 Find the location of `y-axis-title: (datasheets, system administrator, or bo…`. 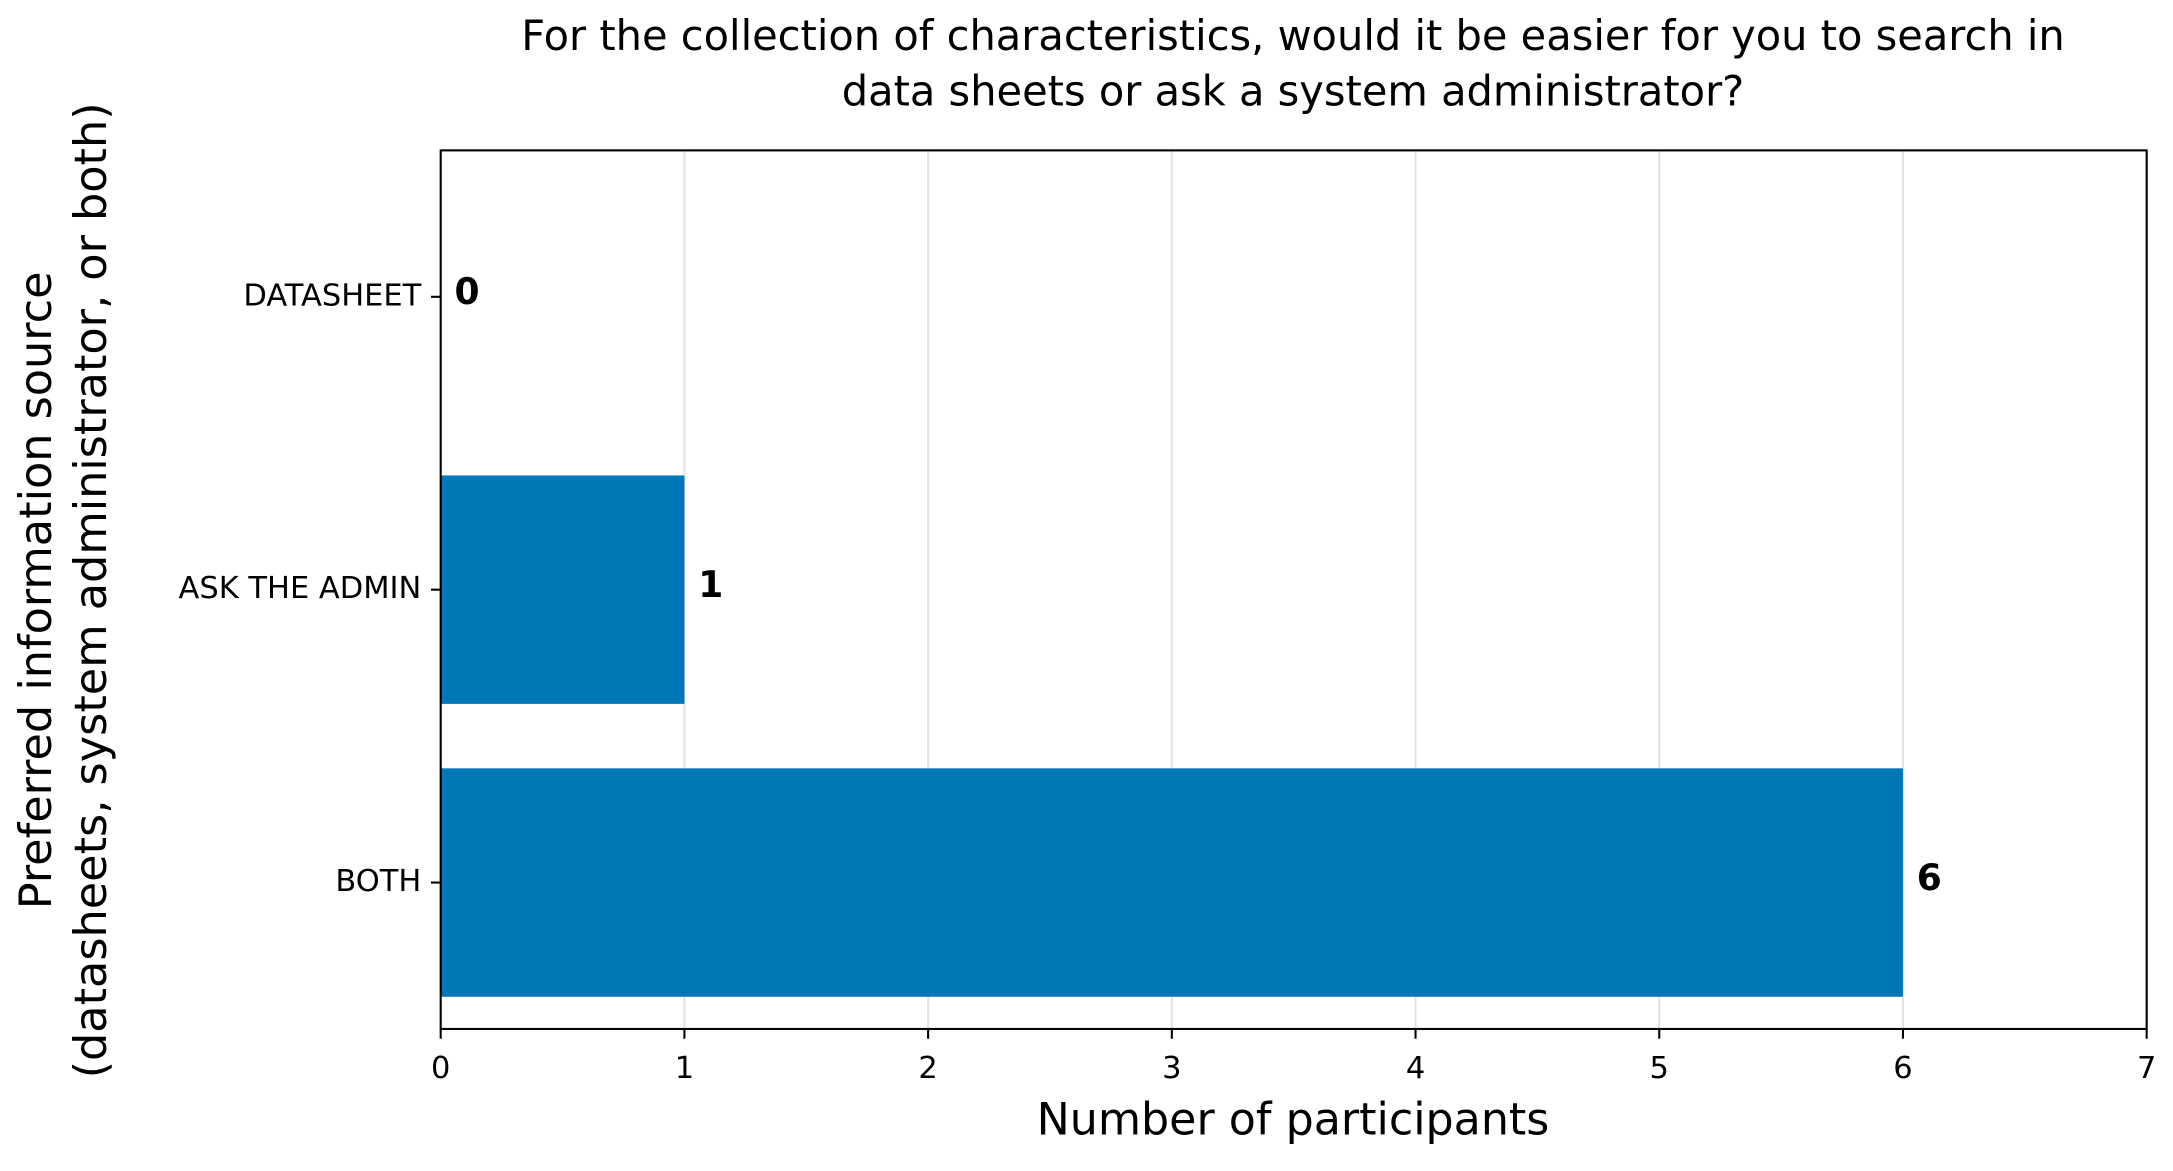

y-axis-title: (datasheets, system administrator, or bo… is located at coordinates (91, 590).